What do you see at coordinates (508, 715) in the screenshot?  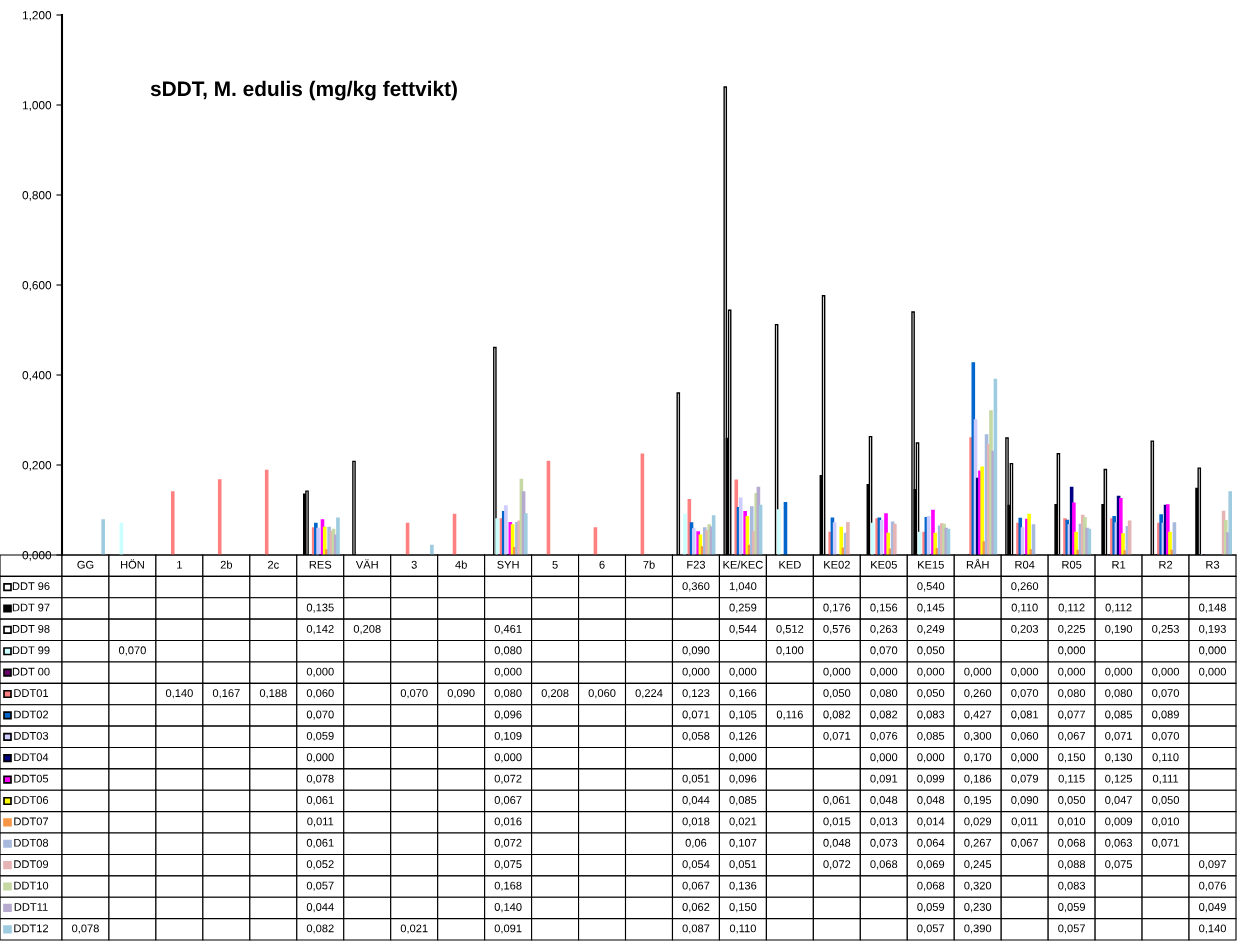 I see `data-label: 0,096` at bounding box center [508, 715].